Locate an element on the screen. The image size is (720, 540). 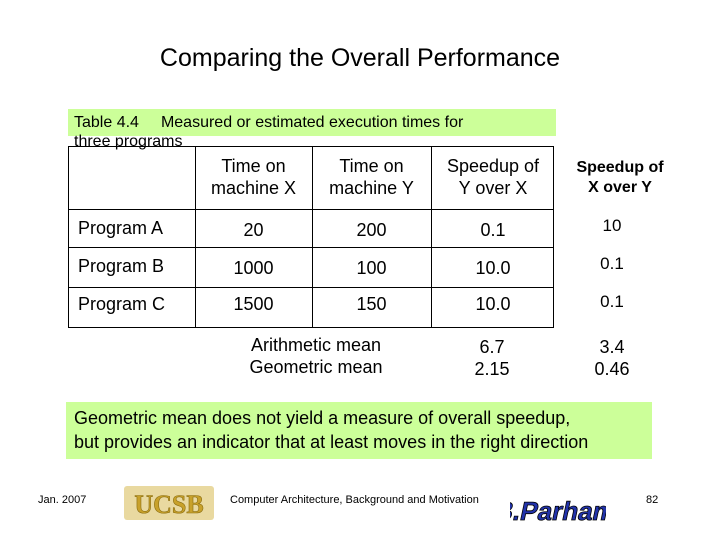
footer-date: Jan. 2007 is located at coordinates (62, 500).